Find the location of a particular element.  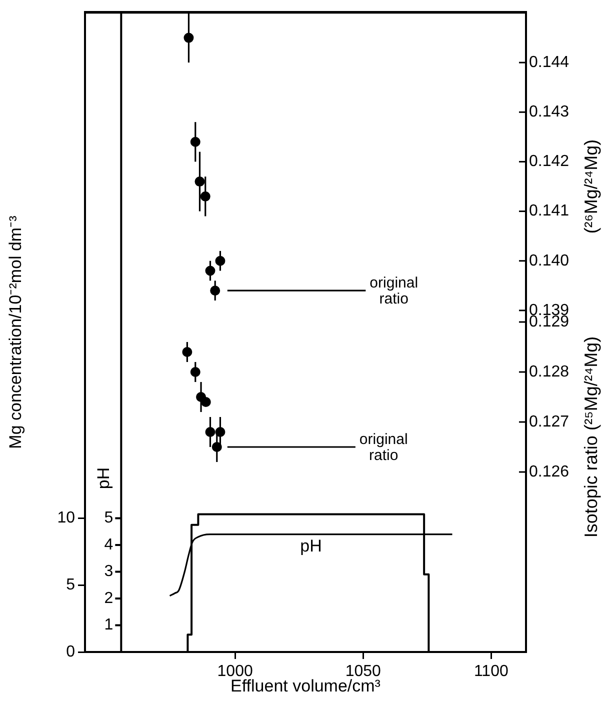

y2-axis-title: Isotopic ratio (²⁵Mg/²⁴Mg) is located at coordinates (590, 437).